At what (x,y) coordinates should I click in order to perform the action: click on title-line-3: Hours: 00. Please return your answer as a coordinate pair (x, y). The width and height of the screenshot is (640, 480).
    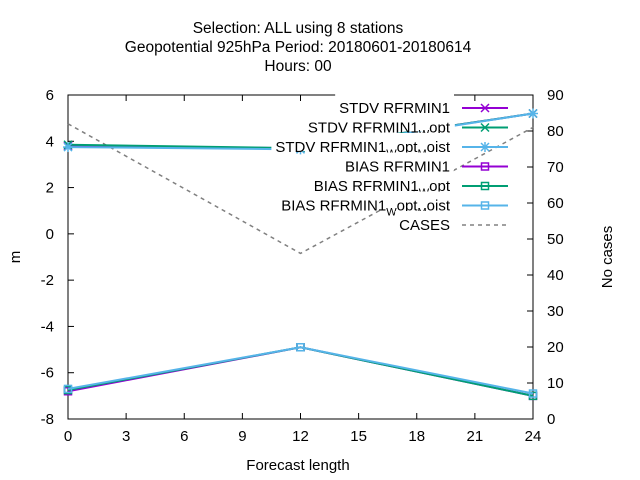
    Looking at the image, I should click on (298, 66).